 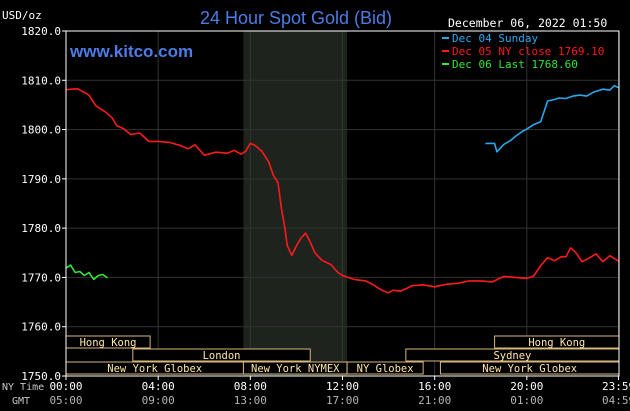 What do you see at coordinates (434, 400) in the screenshot?
I see `x-tick-label-gmt: 21:00` at bounding box center [434, 400].